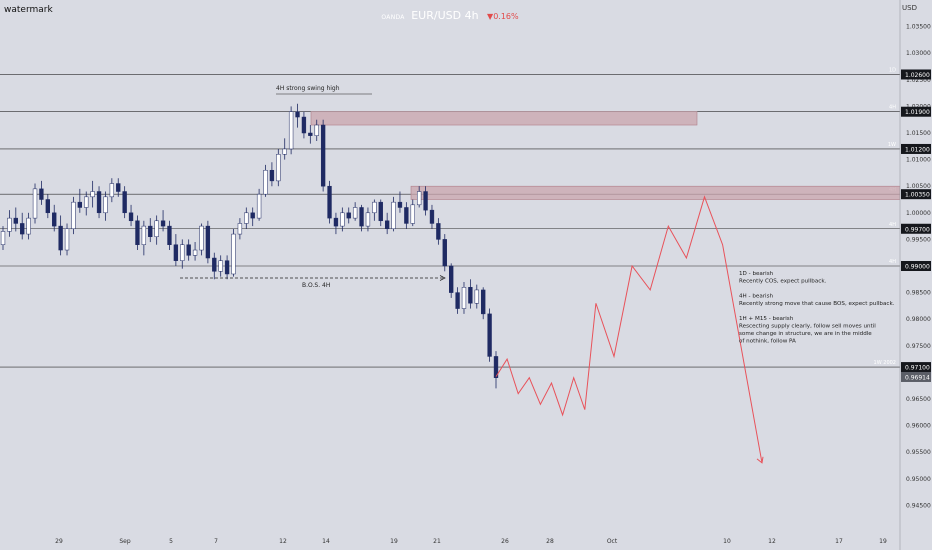 The height and width of the screenshot is (550, 932). What do you see at coordinates (918, 53) in the screenshot?
I see `y-tick-label: 1.03000` at bounding box center [918, 53].